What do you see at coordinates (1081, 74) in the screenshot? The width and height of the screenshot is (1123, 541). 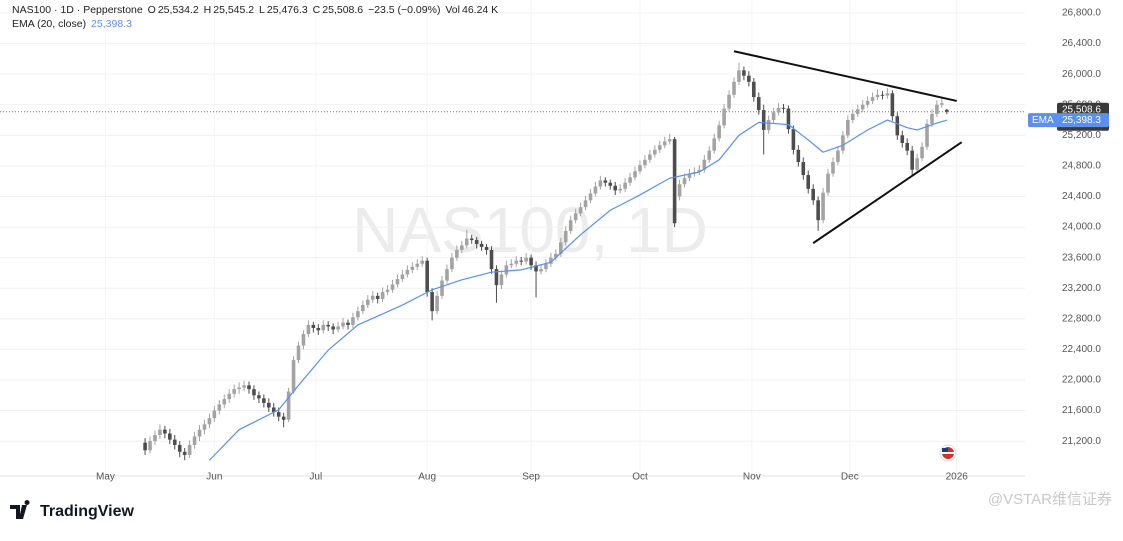 I see `y-tick-label: 26,000.0` at bounding box center [1081, 74].